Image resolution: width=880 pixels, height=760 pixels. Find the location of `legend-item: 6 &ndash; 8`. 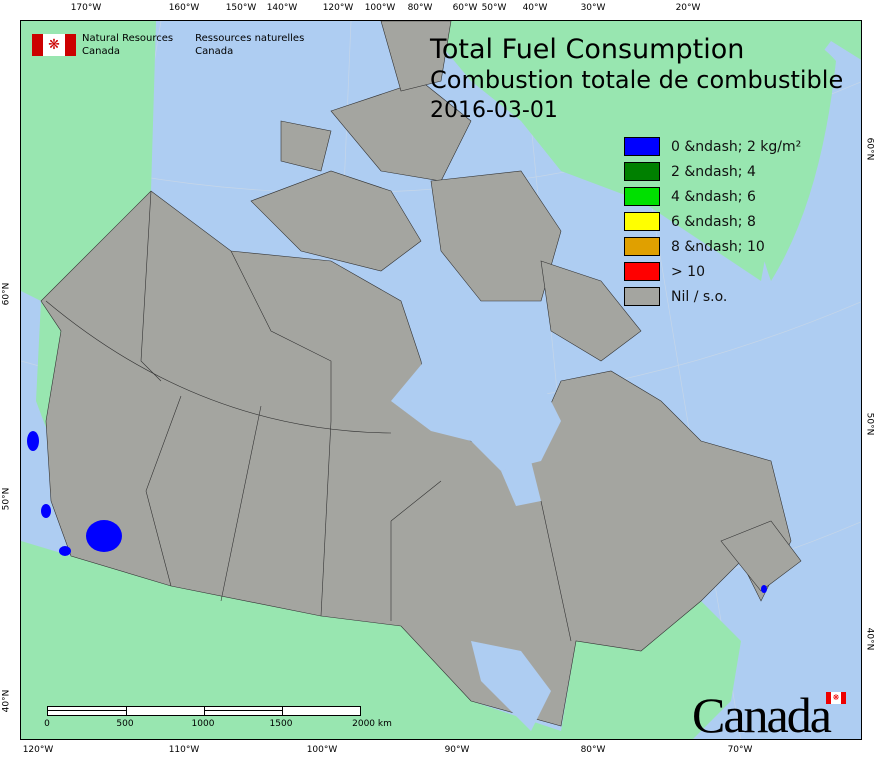

legend-item: 6 &ndash; 8 is located at coordinates (712, 221).